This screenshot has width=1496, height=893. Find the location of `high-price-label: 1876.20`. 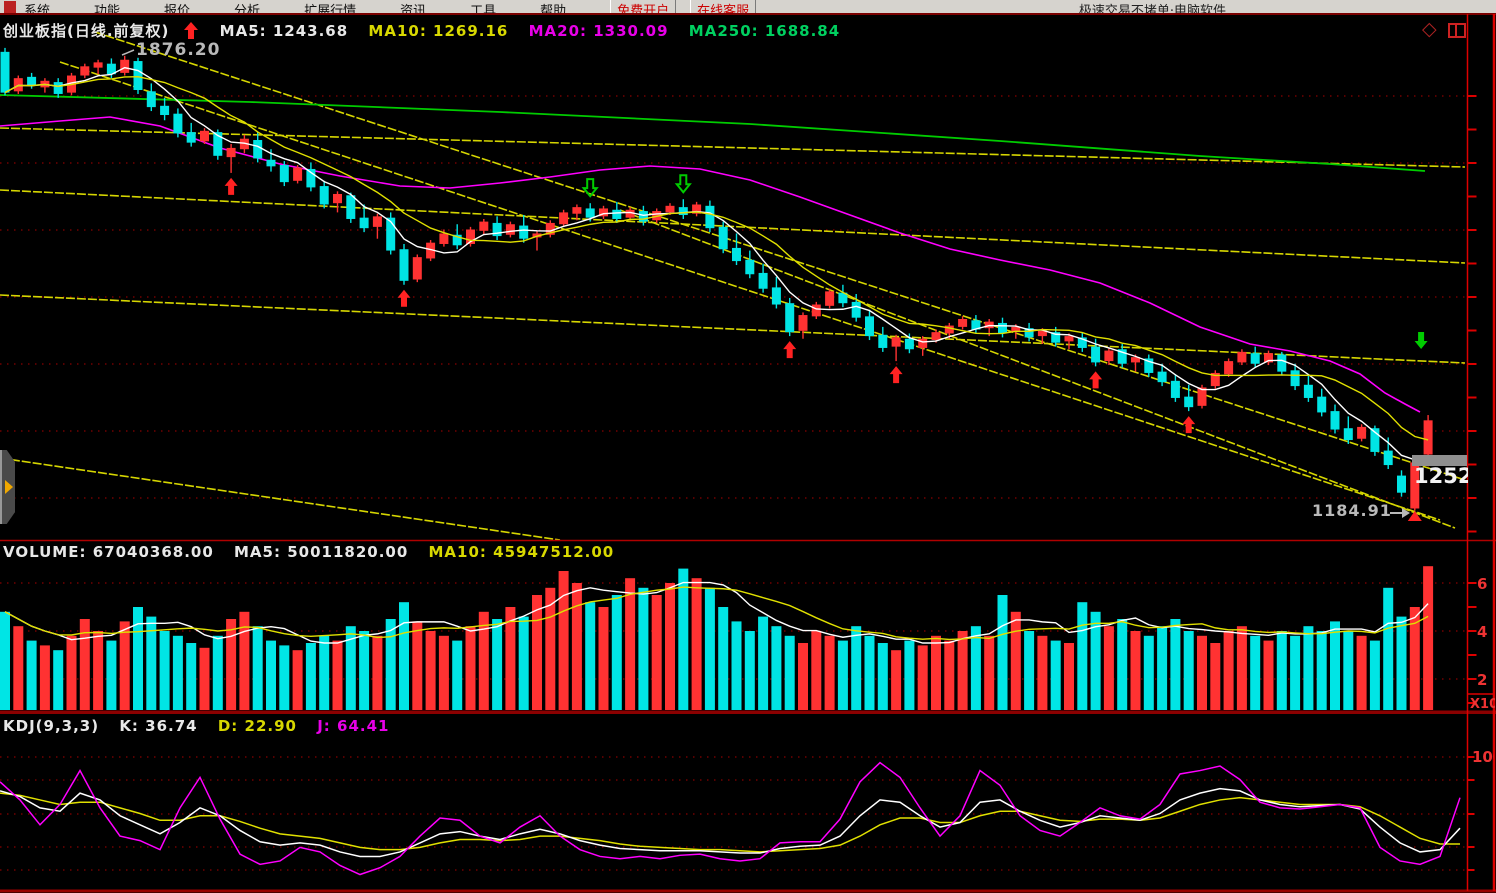

high-price-label: 1876.20 is located at coordinates (178, 50).